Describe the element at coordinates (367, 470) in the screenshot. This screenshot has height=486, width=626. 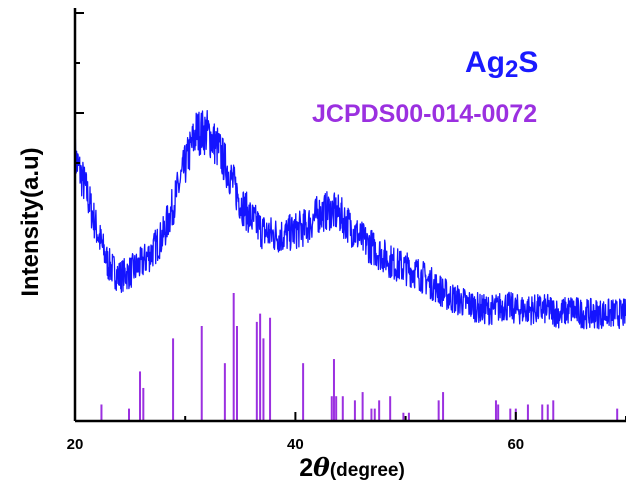
I see `x-axis-title-unit: (degree)` at that location.